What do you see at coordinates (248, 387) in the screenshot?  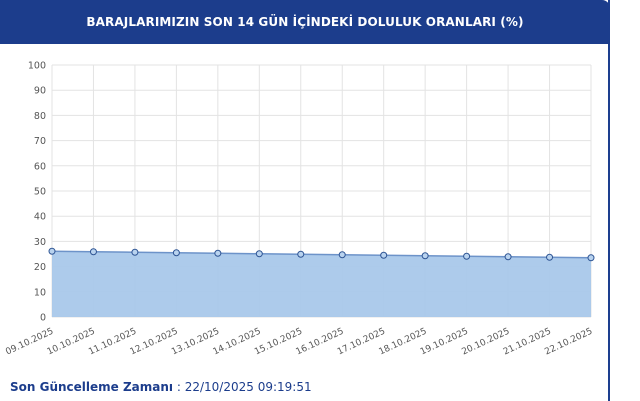 I see `last-update-value: 22/10/2025 09:19:51` at bounding box center [248, 387].